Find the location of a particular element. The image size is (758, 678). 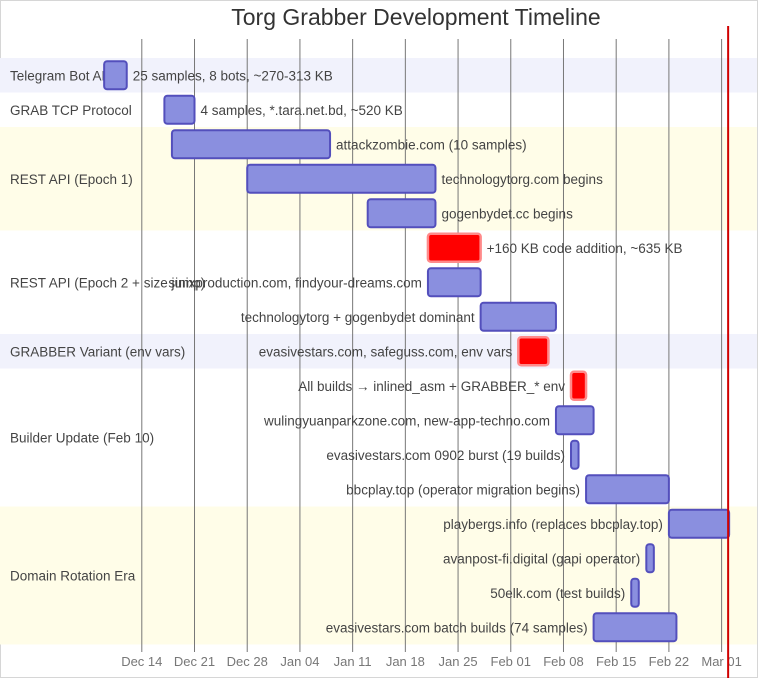

task-label: attackzombie.com (10 samples) is located at coordinates (431, 144).